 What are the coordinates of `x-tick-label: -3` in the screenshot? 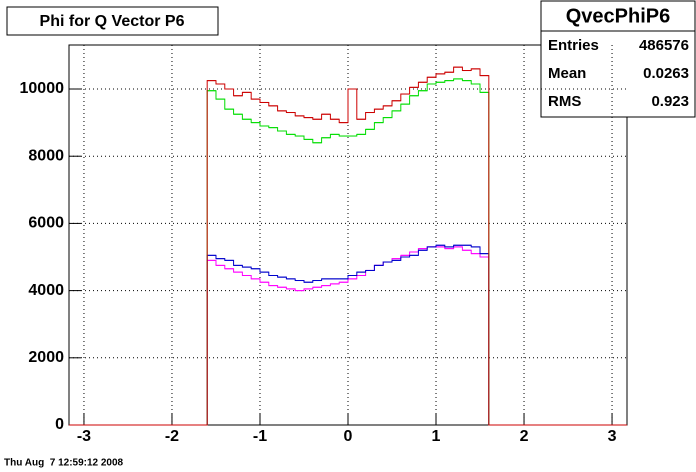 It's located at (84, 436).